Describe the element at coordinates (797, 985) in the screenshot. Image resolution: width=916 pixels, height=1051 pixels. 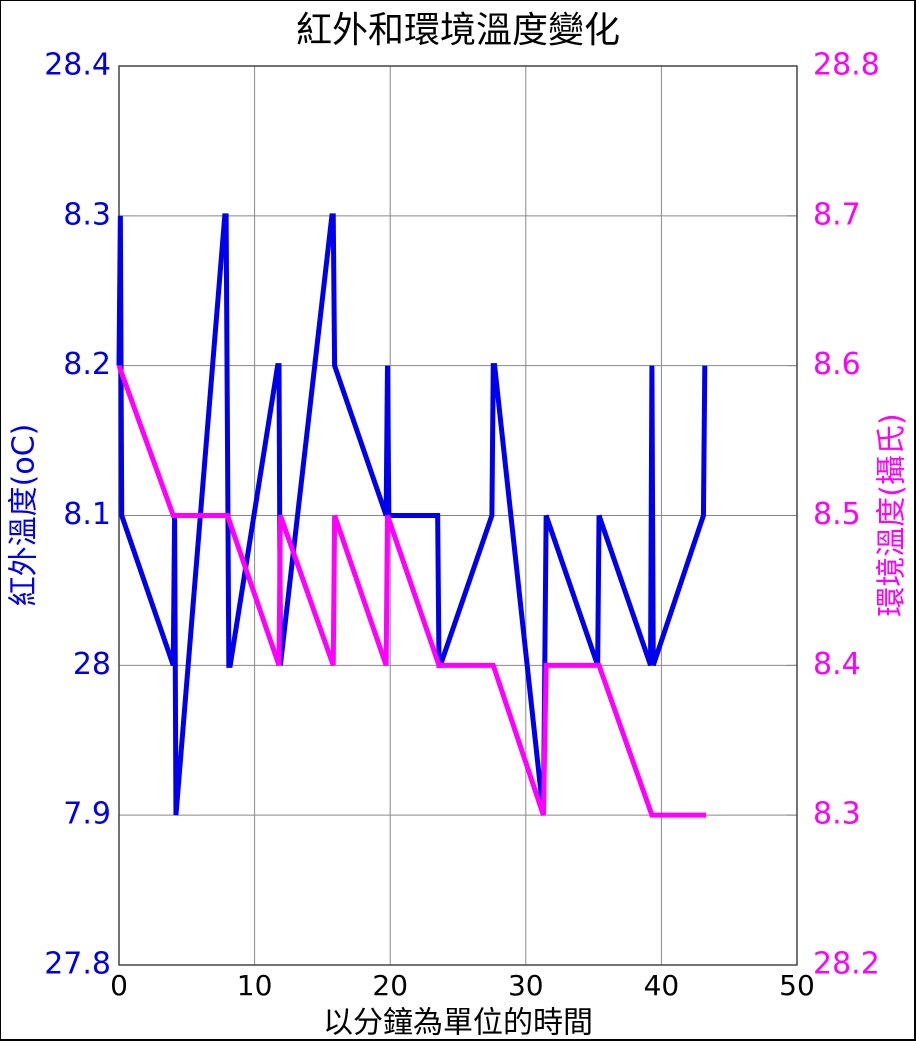
I see `x-tick-label: 50` at that location.